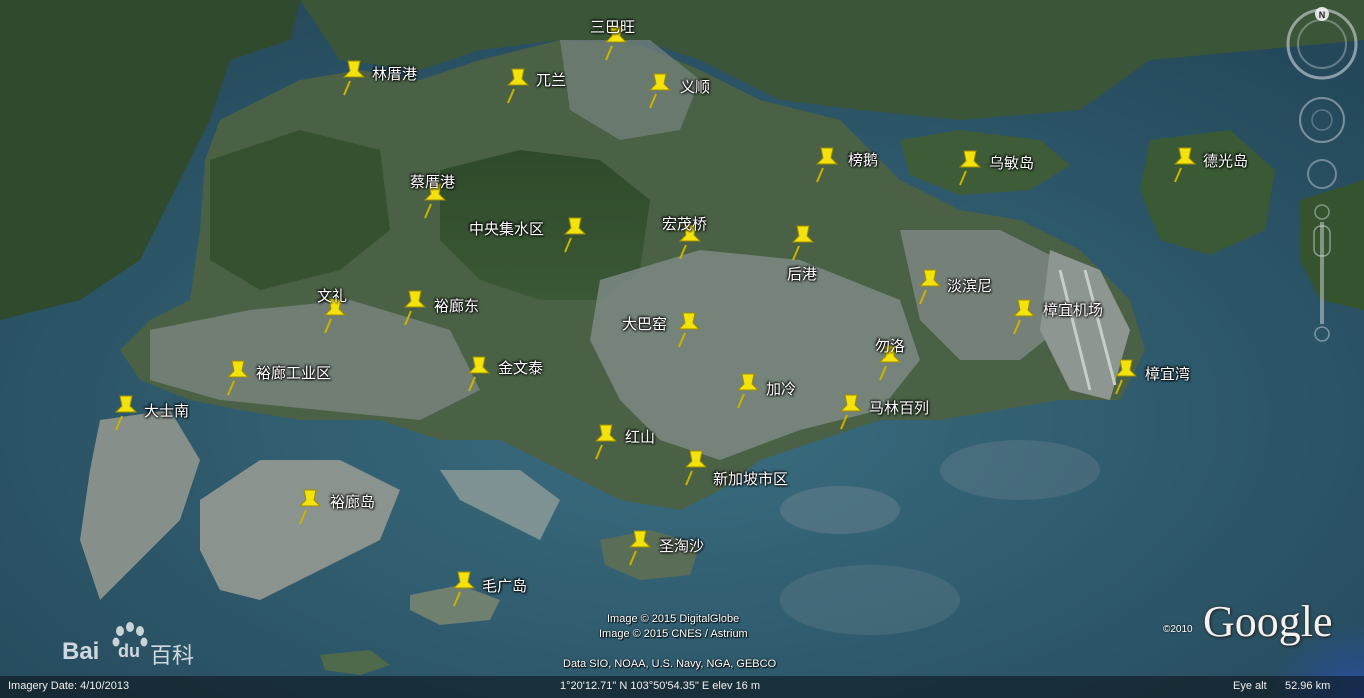  Describe the element at coordinates (353, 502) in the screenshot. I see `place-label: 裕廊岛` at that location.